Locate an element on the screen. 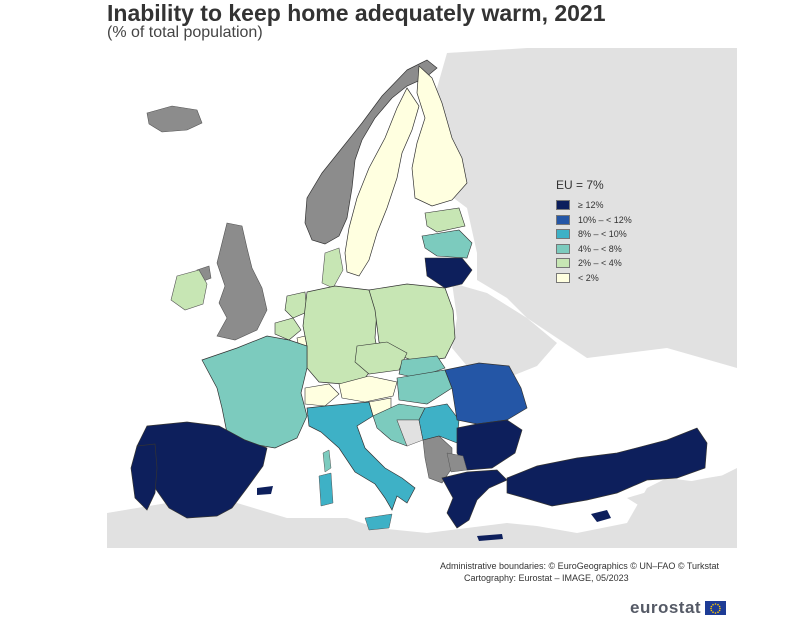  country-turkey is located at coordinates (607, 467).